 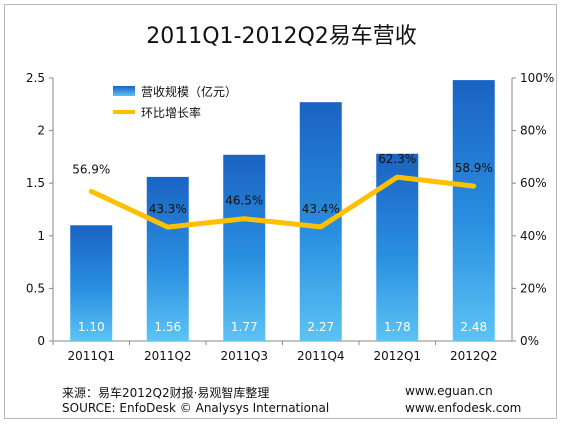 I want to click on growth-rate-label: 62.3%, so click(x=397, y=159).